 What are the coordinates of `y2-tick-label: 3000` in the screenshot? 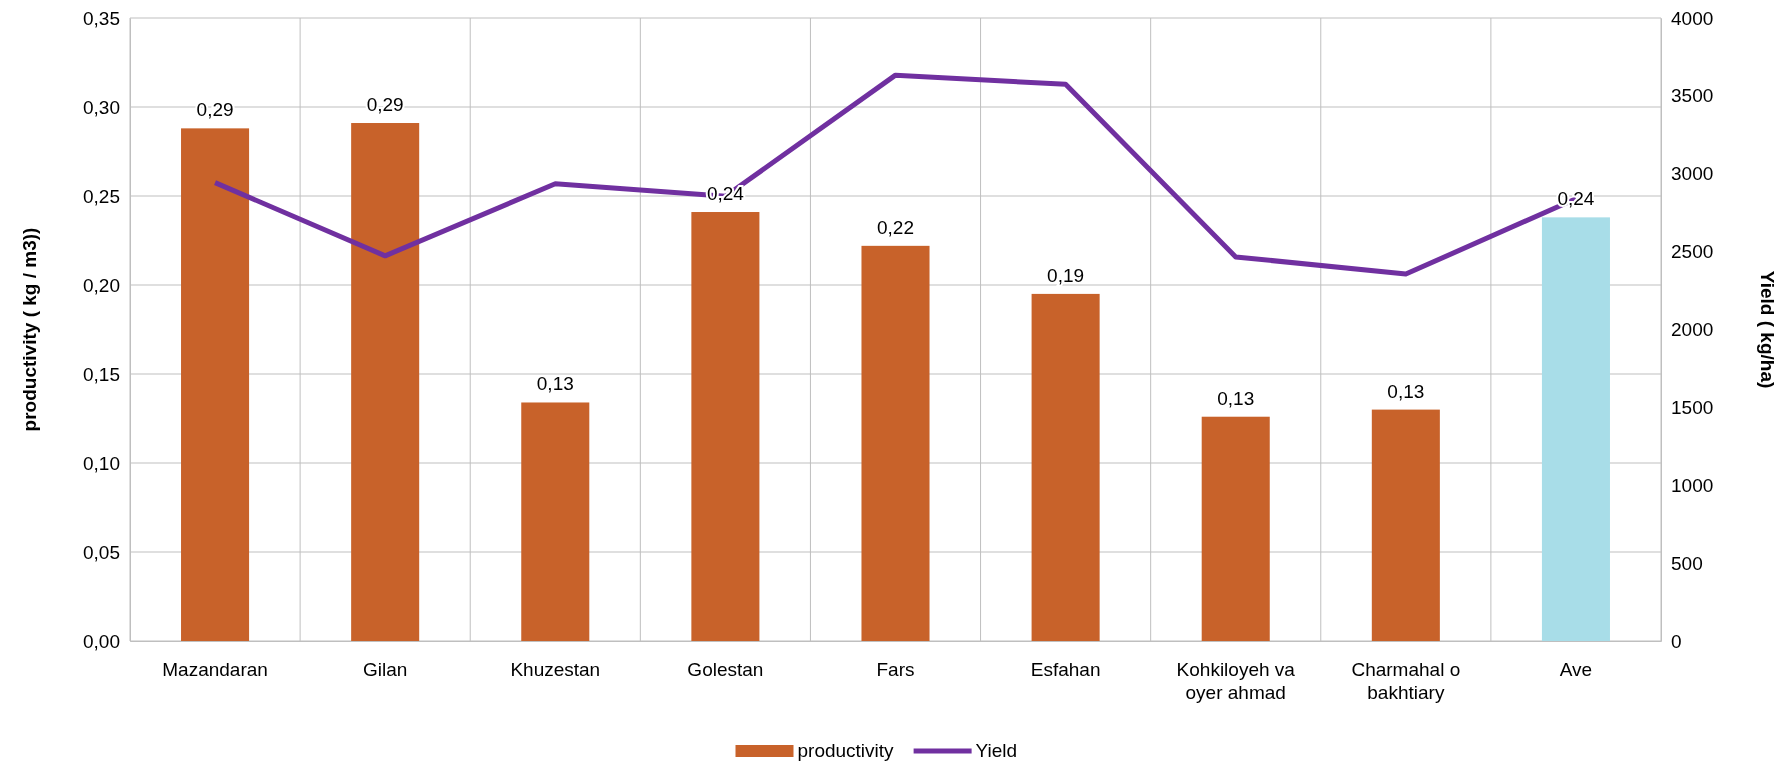 It's located at (1692, 174).